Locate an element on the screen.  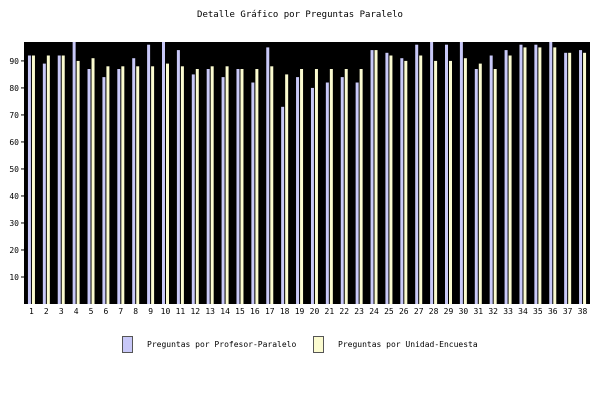
x-tick-label: 20 is located at coordinates (315, 311).